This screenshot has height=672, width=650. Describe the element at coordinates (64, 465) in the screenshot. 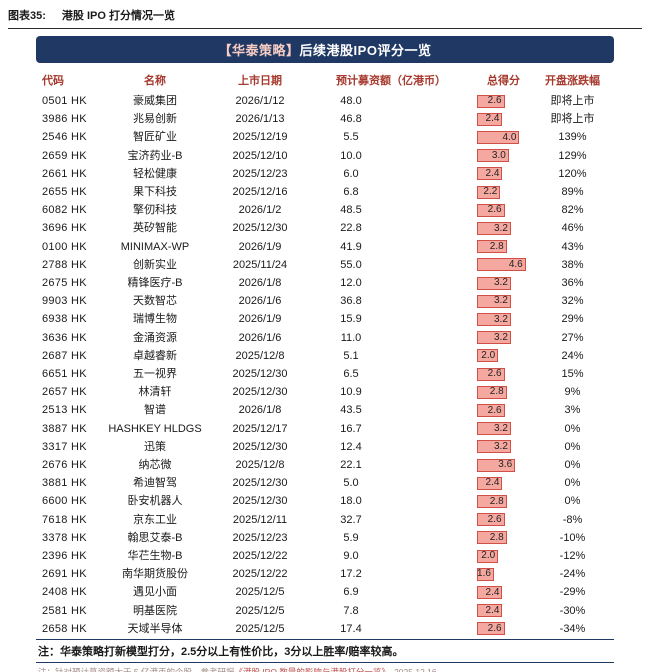

I see `cell-code: 2676 HK` at that location.